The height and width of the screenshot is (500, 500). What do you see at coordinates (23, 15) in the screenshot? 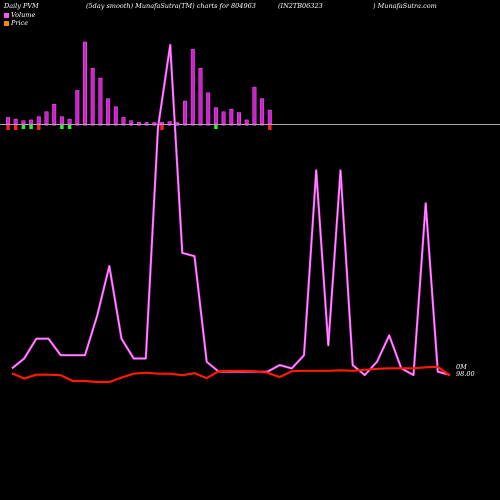
I see `legend-volume-label: Volume` at bounding box center [23, 15].